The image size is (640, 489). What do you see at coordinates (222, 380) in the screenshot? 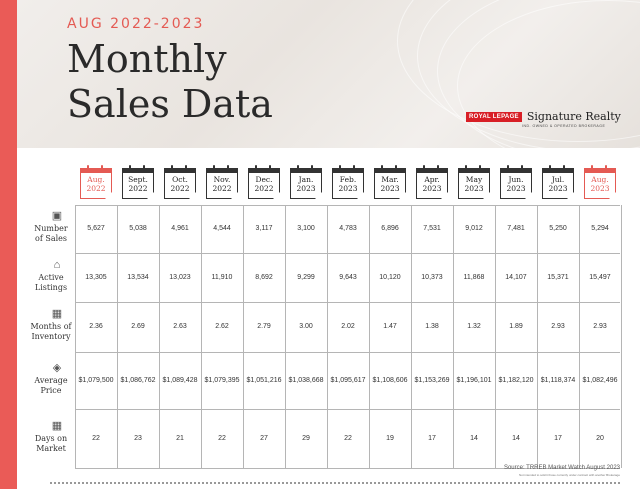
I see `table-cell: $1,079,395` at bounding box center [222, 380].